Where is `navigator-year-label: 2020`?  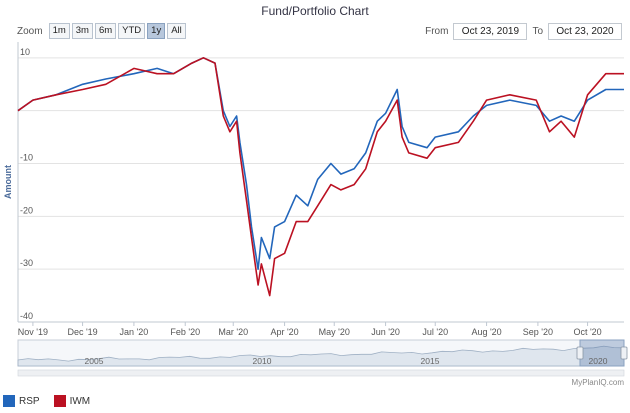
navigator-year-label: 2020 is located at coordinates (598, 361).